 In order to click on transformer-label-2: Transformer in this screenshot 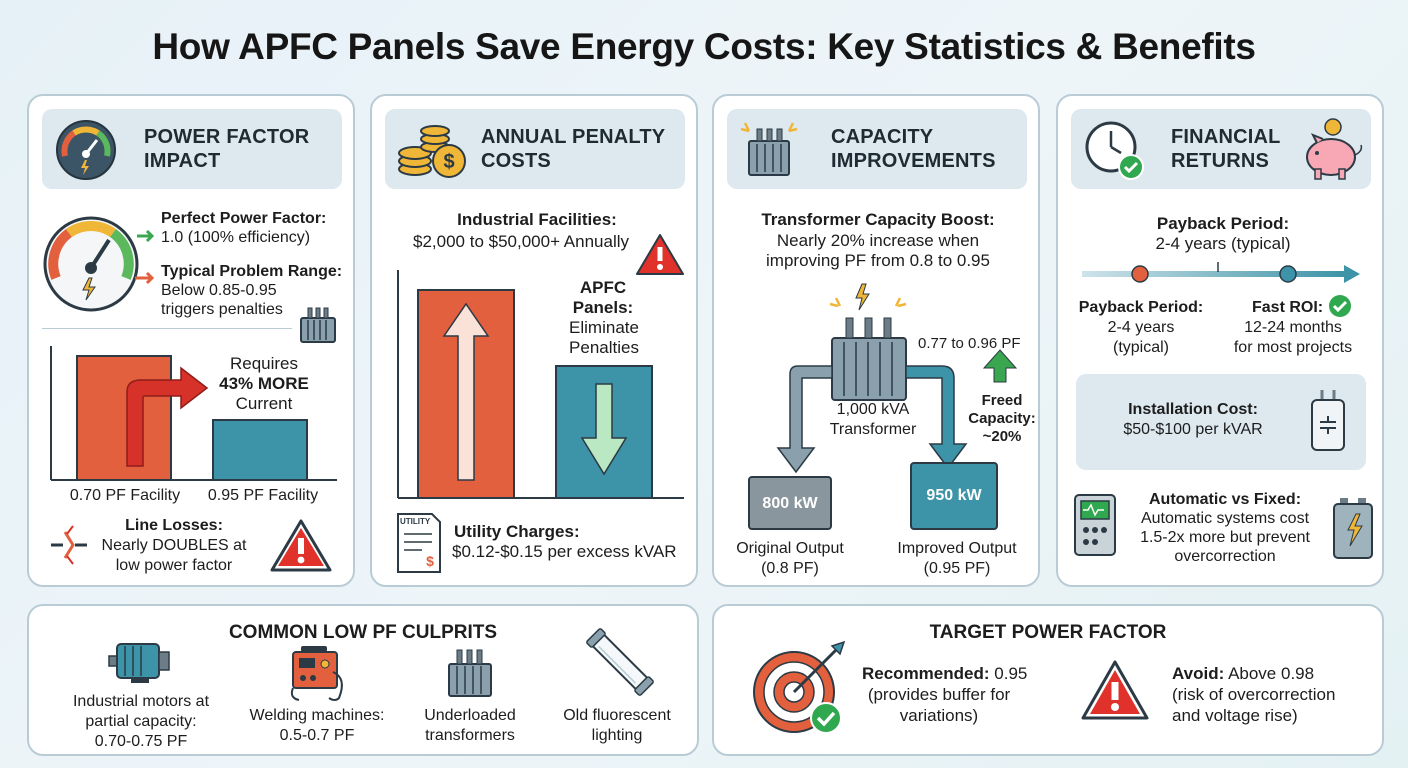, I will do `click(873, 429)`.